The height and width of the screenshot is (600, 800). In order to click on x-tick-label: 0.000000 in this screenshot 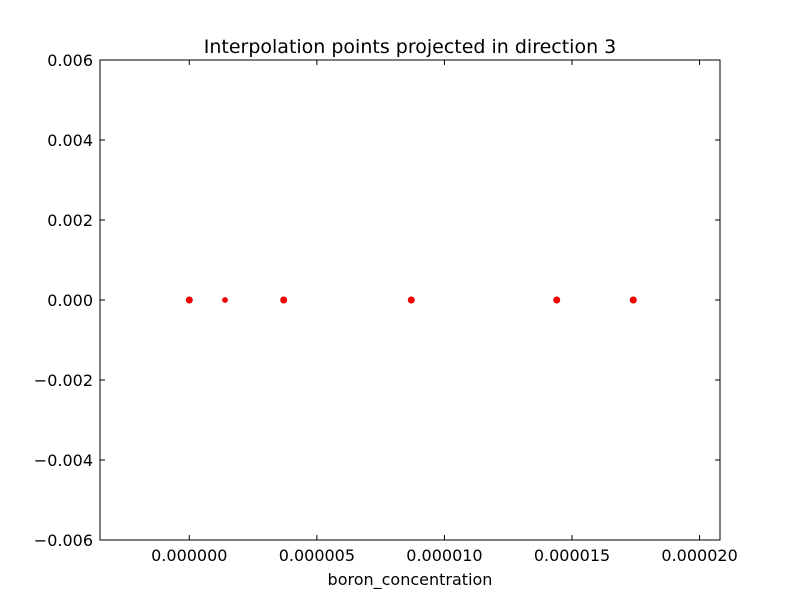, I will do `click(189, 555)`.